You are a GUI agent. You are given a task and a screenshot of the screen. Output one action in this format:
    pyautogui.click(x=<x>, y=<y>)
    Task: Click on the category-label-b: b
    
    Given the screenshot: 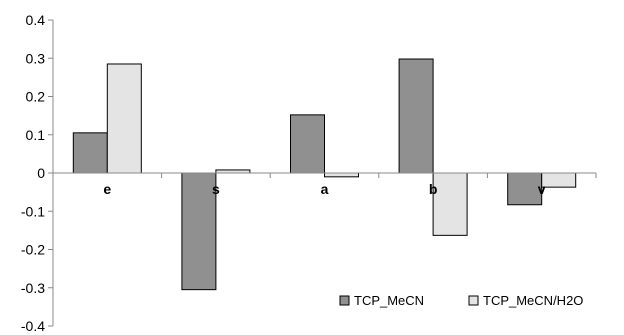 What is the action you would take?
    pyautogui.click(x=433, y=189)
    